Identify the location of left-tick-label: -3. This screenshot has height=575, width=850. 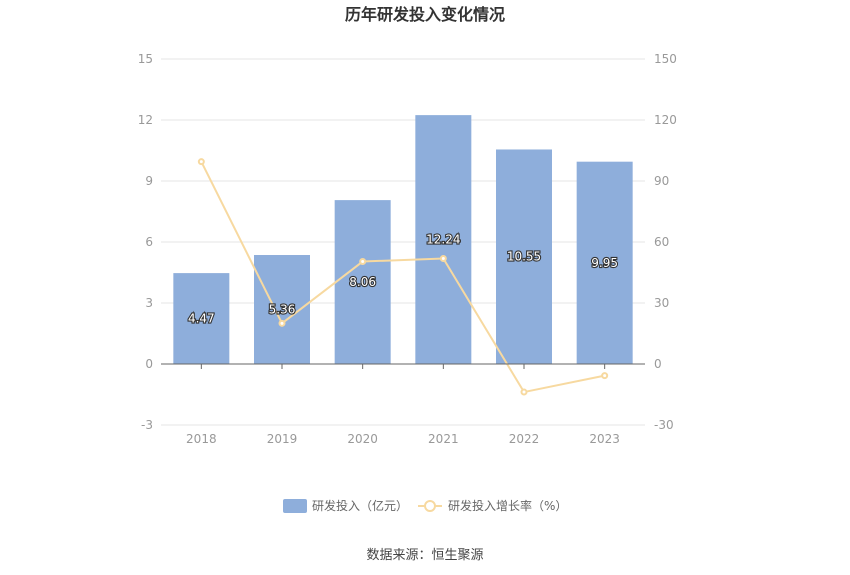
(147, 425).